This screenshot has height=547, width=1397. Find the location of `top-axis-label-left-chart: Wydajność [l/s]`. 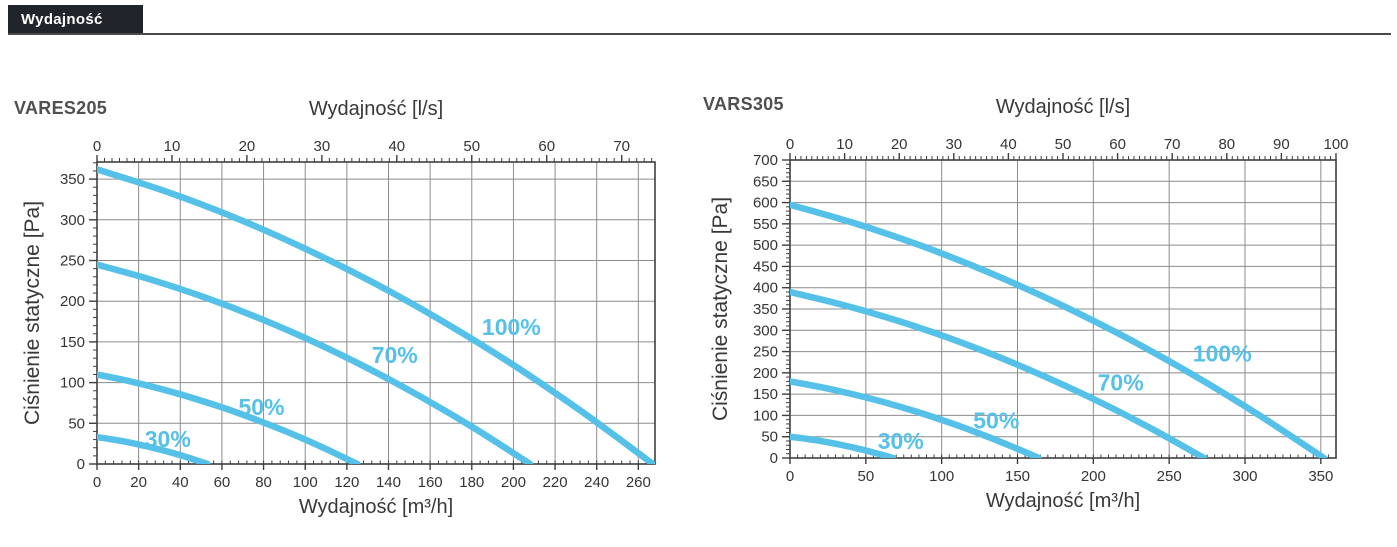

top-axis-label-left-chart: Wydajność [l/s] is located at coordinates (376, 109).